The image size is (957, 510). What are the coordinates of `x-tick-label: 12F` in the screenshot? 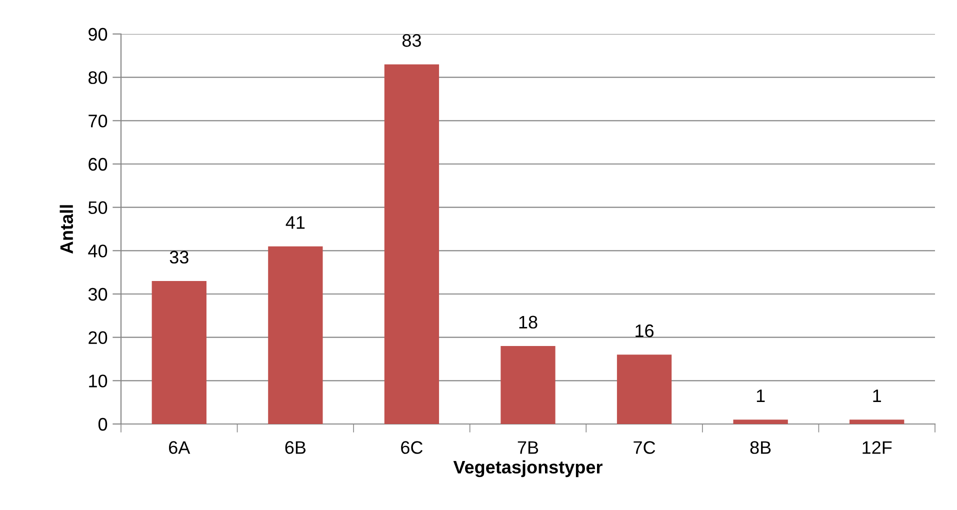 It's located at (877, 447).